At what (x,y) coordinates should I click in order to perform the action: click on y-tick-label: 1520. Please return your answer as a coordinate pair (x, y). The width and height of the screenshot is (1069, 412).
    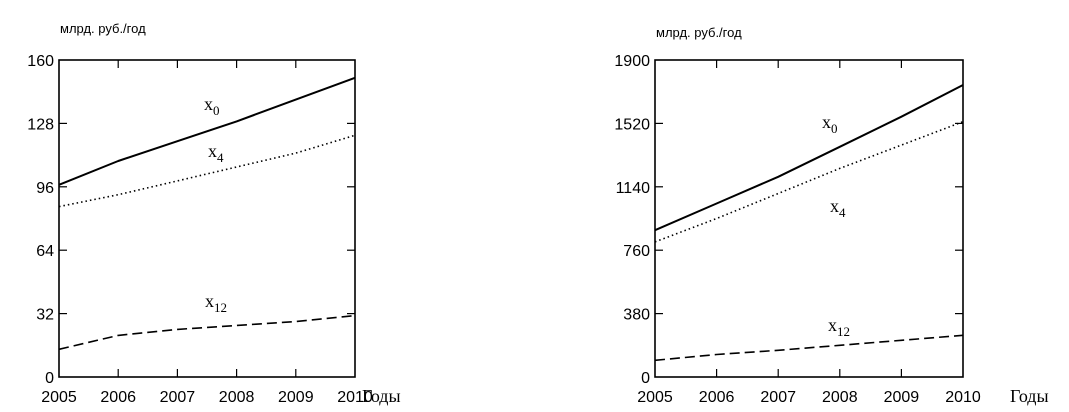
    Looking at the image, I should click on (632, 124).